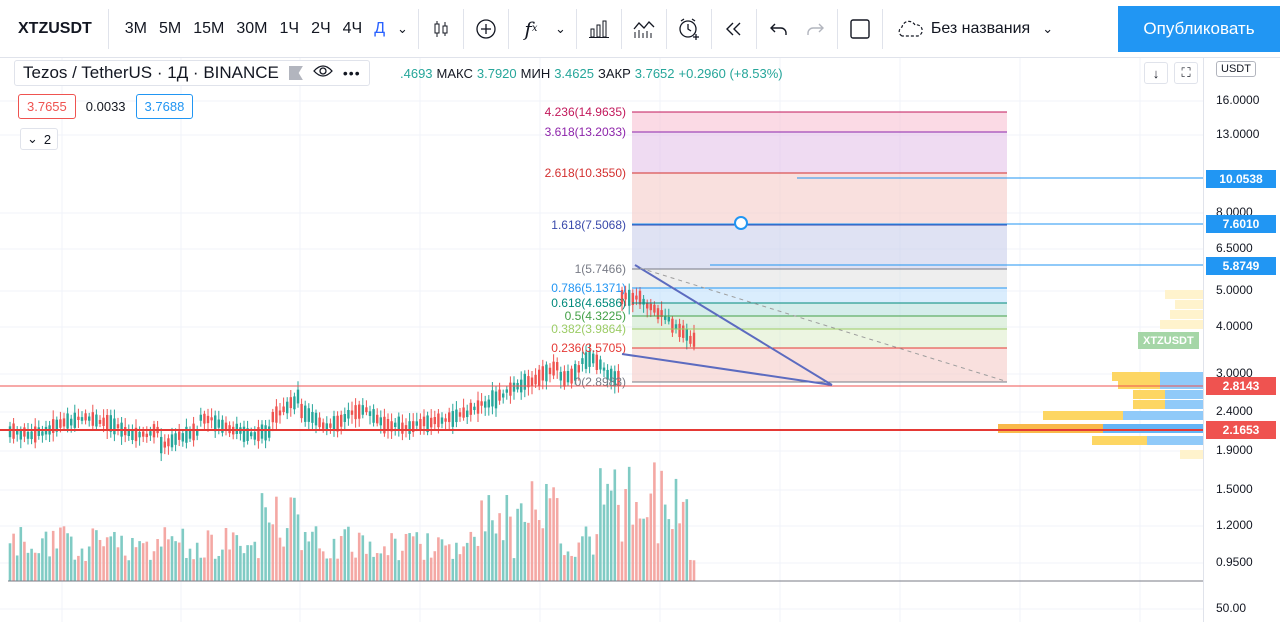  What do you see at coordinates (644, 29) in the screenshot?
I see `templates-chart-icon` at bounding box center [644, 29].